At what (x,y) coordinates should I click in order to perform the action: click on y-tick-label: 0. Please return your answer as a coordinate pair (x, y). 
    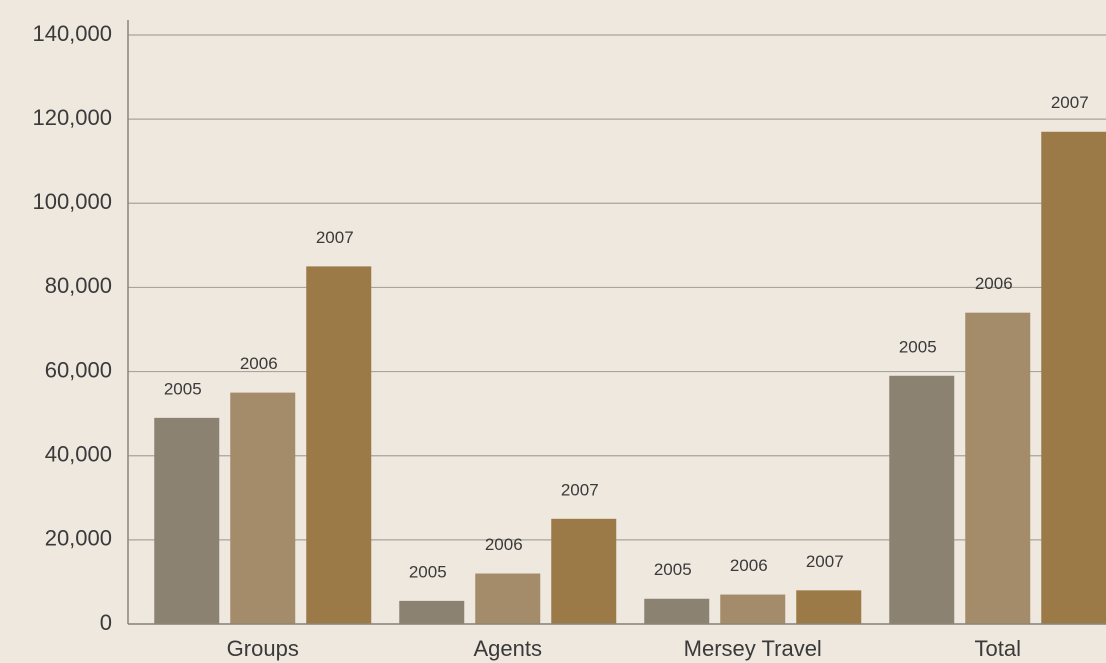
    Looking at the image, I should click on (106, 622).